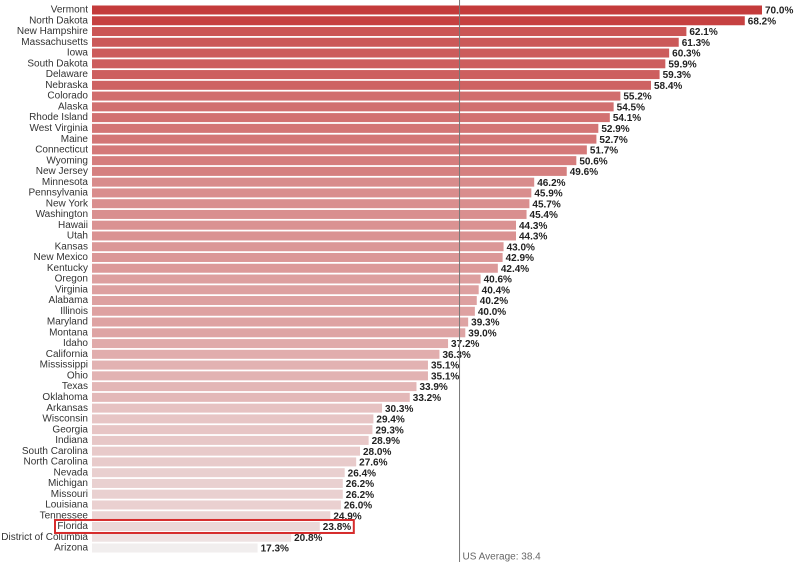  I want to click on category-label: Wisconsin, so click(65, 419).